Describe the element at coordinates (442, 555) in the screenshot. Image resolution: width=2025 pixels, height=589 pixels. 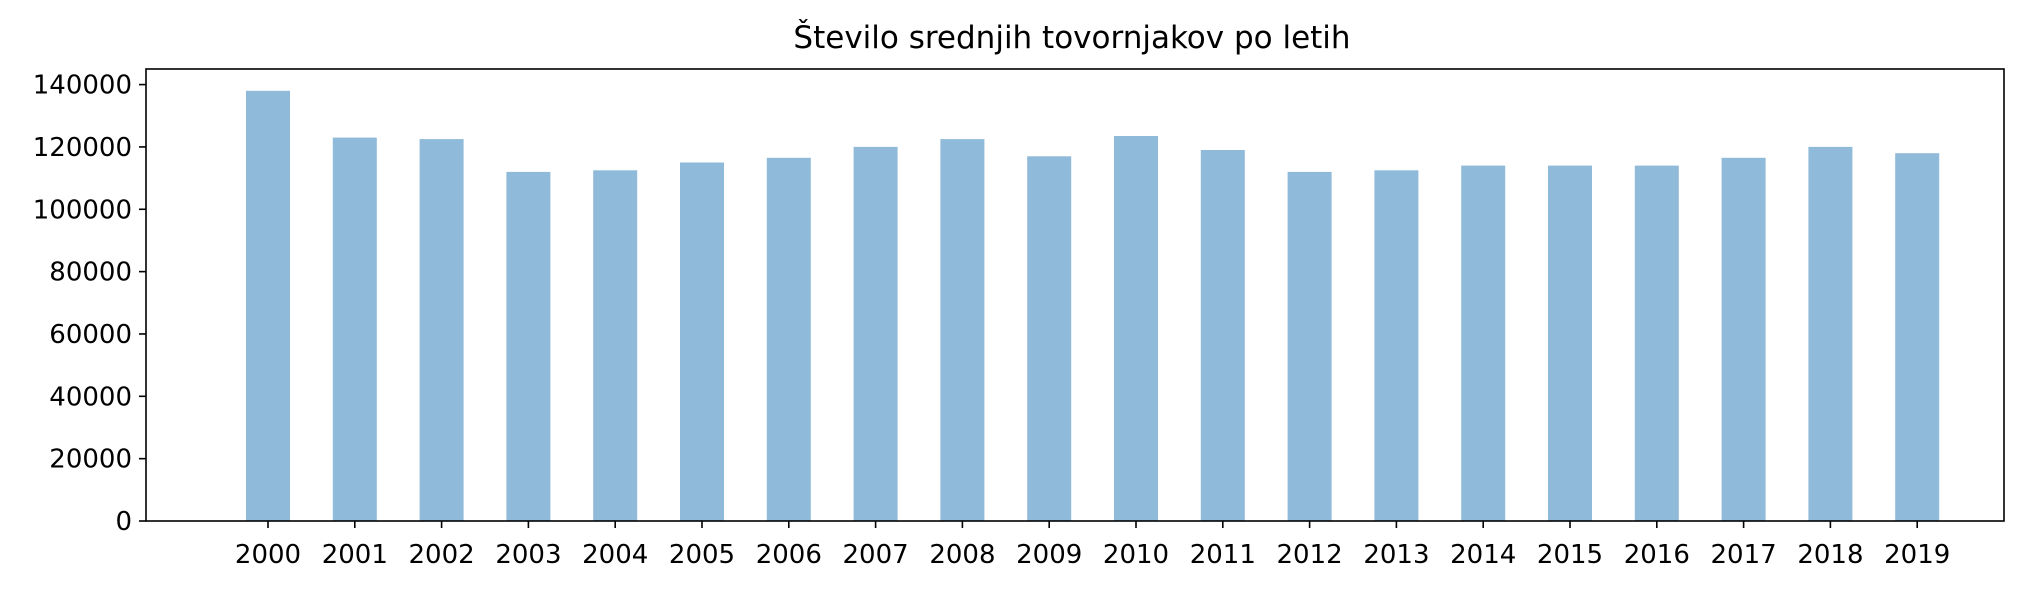
I see `x-tick-label: 2002` at that location.